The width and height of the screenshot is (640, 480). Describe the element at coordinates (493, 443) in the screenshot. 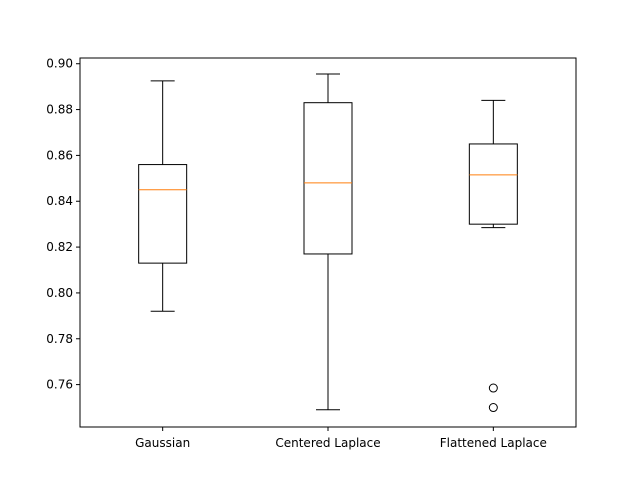

I see `x-tick-label: Flattened Laplace` at that location.